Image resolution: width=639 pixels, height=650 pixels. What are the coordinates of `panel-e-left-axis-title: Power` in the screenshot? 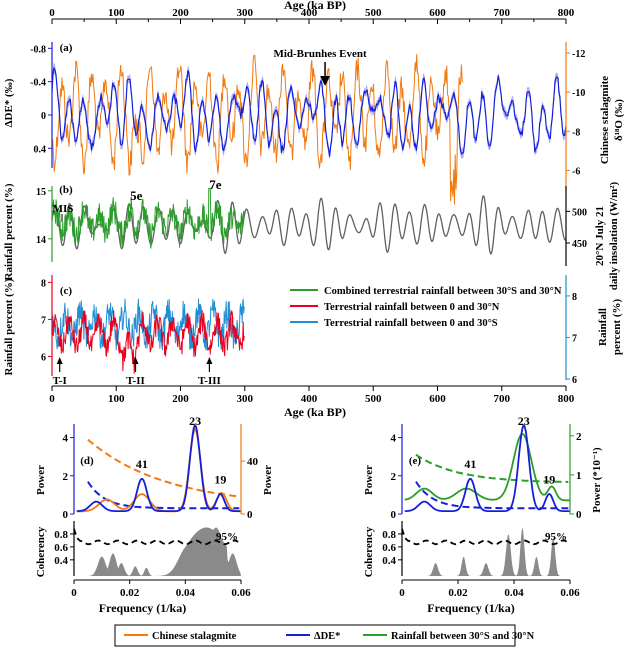 It's located at (369, 480).